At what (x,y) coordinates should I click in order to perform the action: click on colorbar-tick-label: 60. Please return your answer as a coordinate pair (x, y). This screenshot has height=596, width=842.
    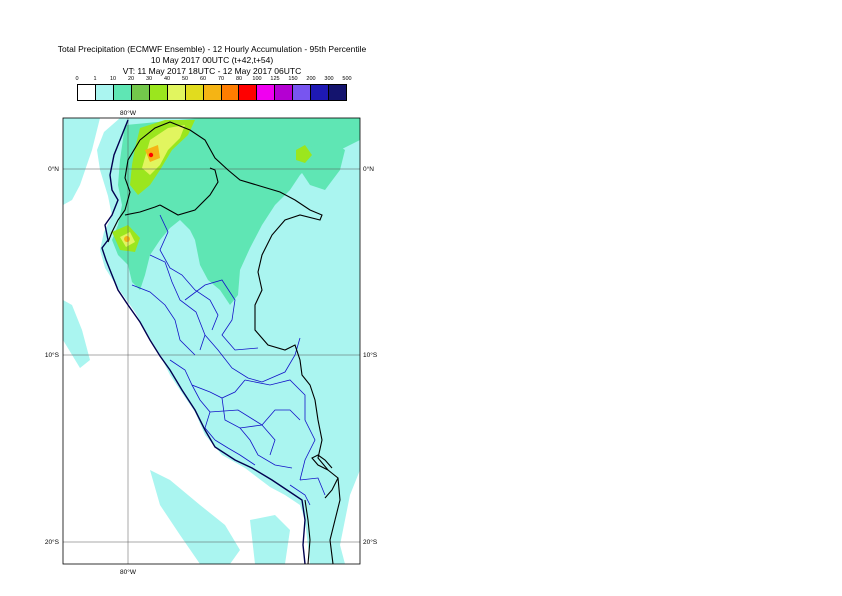
    Looking at the image, I should click on (203, 79).